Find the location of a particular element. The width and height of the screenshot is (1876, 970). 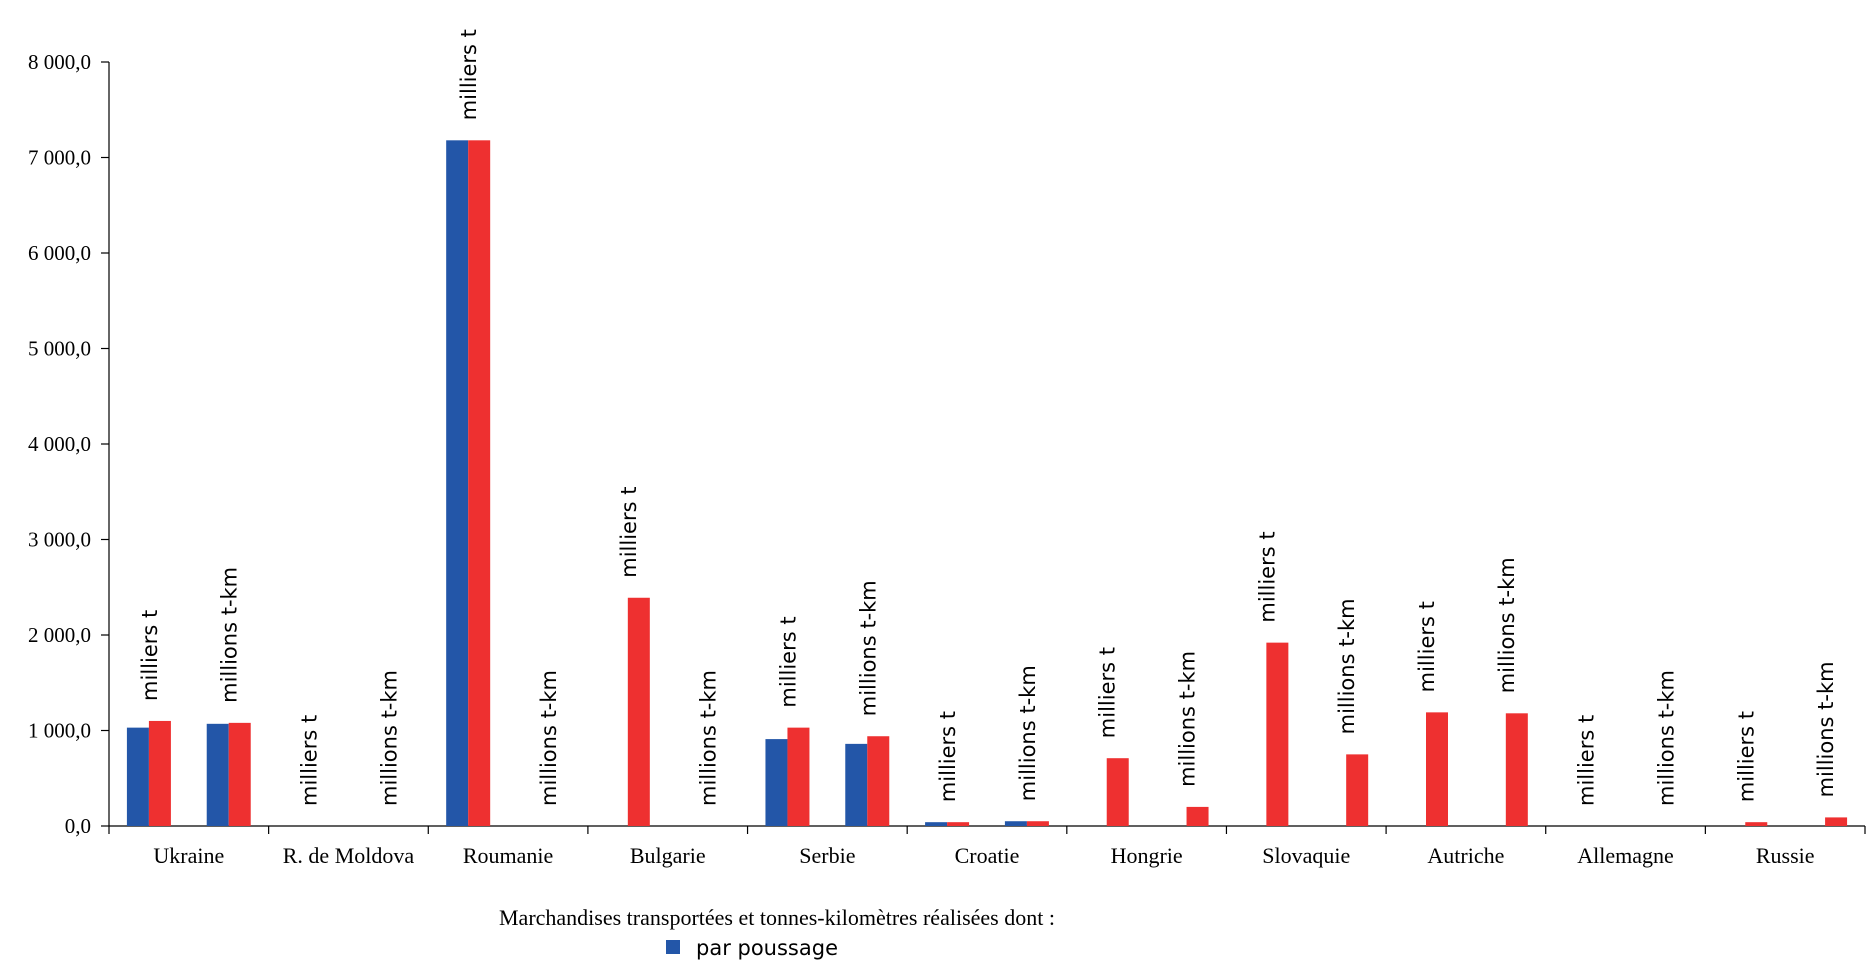

y-tick-label: 7 000,0 is located at coordinates (59, 158).